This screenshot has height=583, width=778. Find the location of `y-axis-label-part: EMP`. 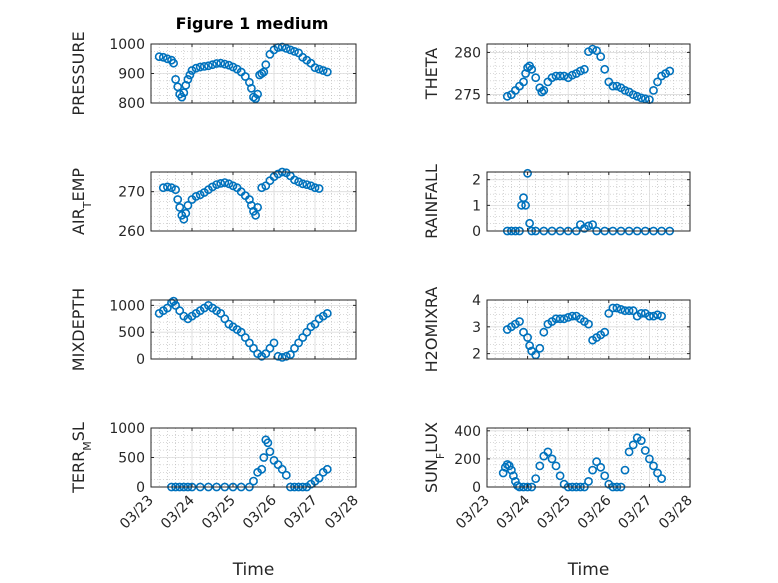

y-axis-label-part: EMP is located at coordinates (78, 185).